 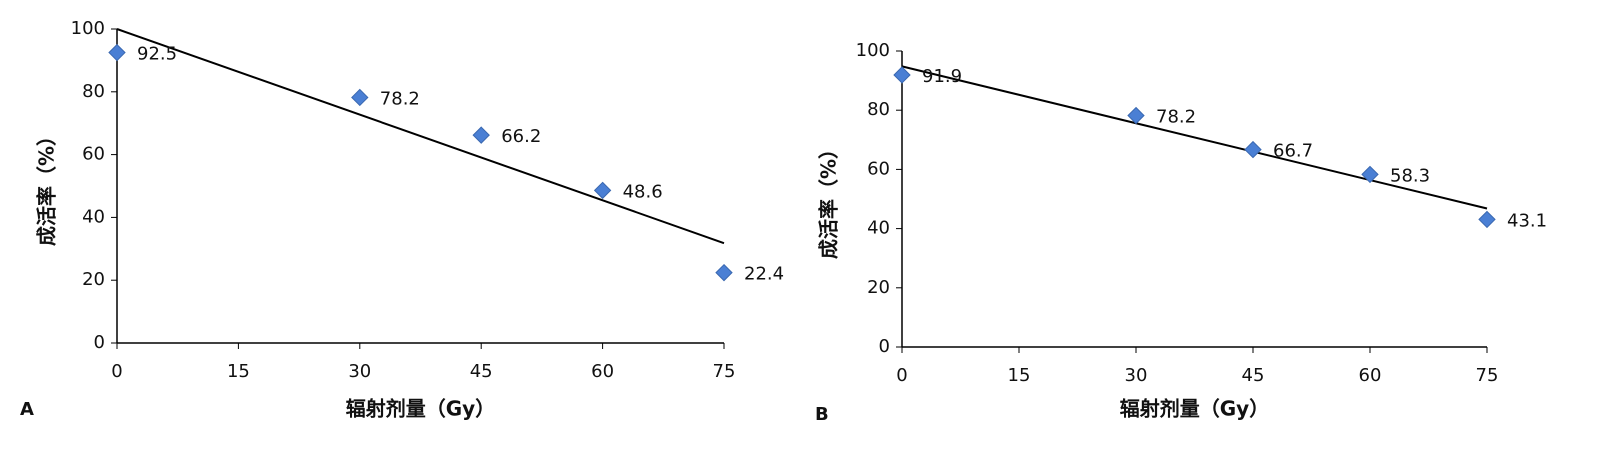 I want to click on data-label: 92.5, so click(x=157, y=54).